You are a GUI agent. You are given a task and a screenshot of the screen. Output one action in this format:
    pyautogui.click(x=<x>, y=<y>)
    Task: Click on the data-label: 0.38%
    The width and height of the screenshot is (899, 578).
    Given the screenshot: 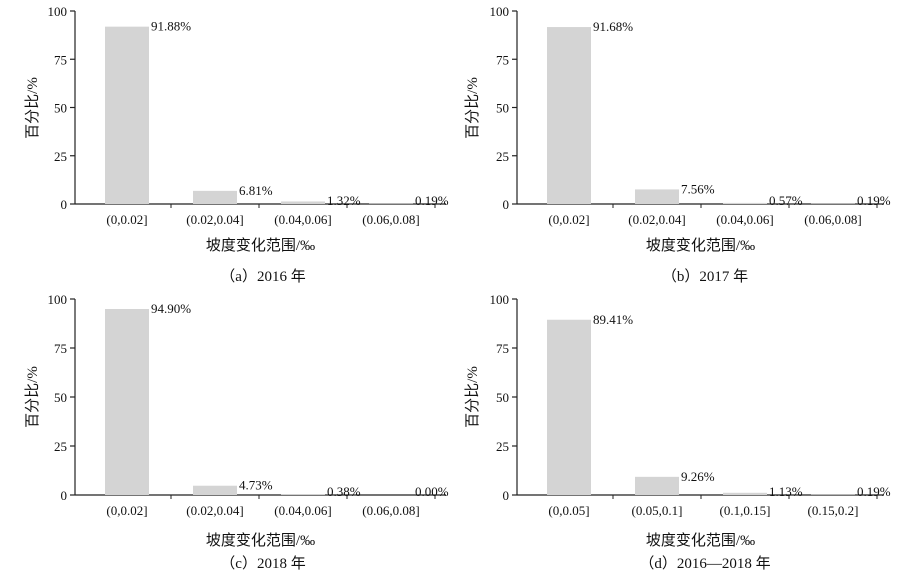 What is the action you would take?
    pyautogui.click(x=344, y=491)
    